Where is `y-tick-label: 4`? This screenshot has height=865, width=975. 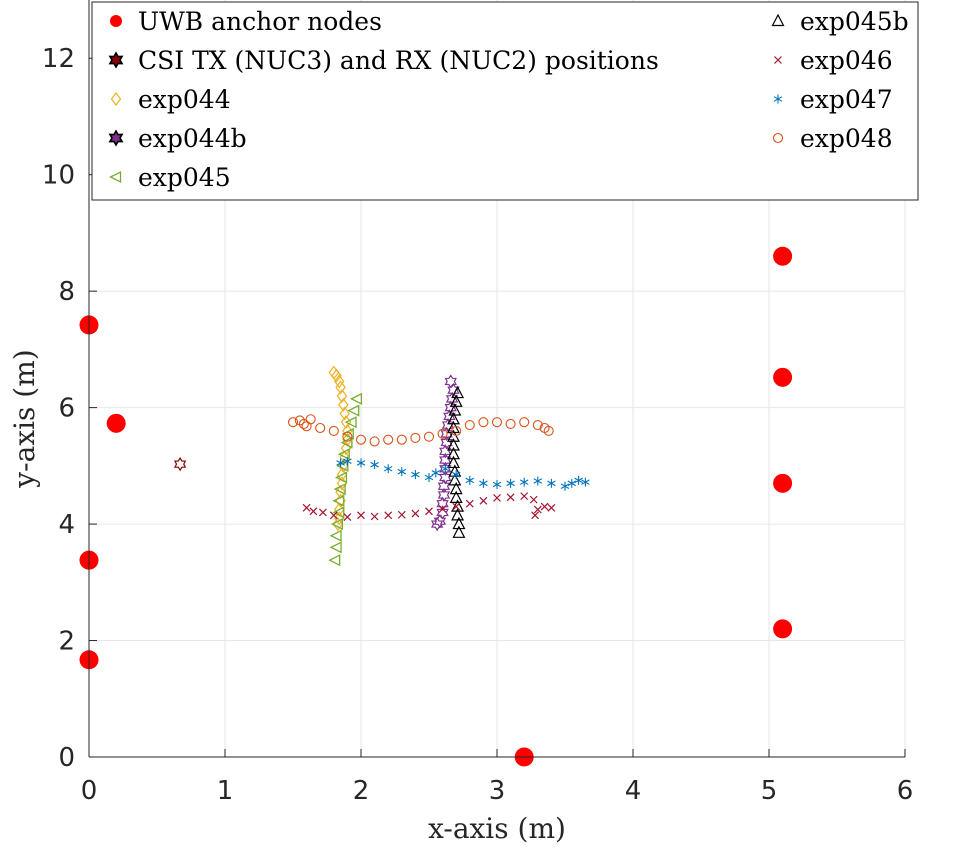
y-tick-label: 4 is located at coordinates (66, 525).